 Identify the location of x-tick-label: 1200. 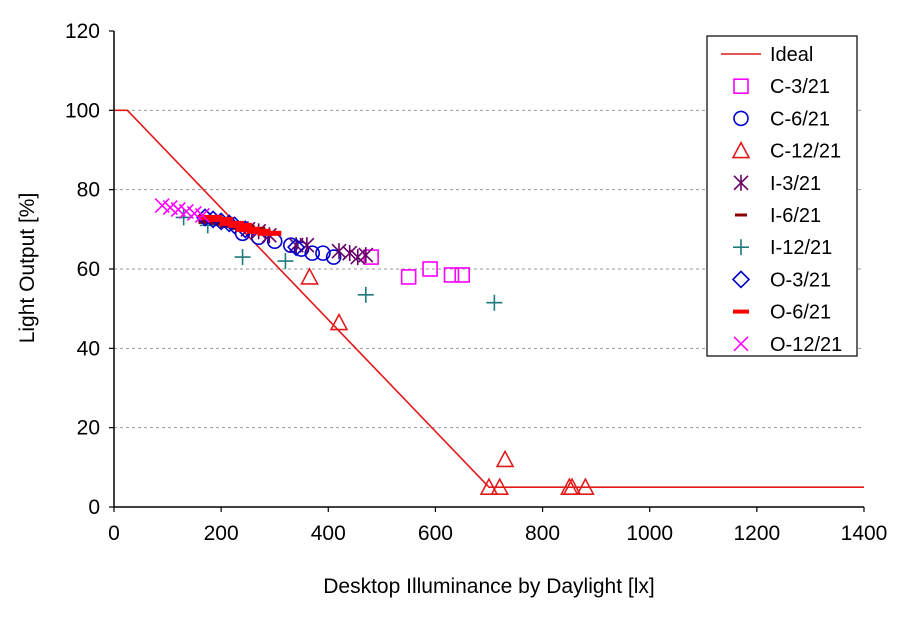
(756, 533).